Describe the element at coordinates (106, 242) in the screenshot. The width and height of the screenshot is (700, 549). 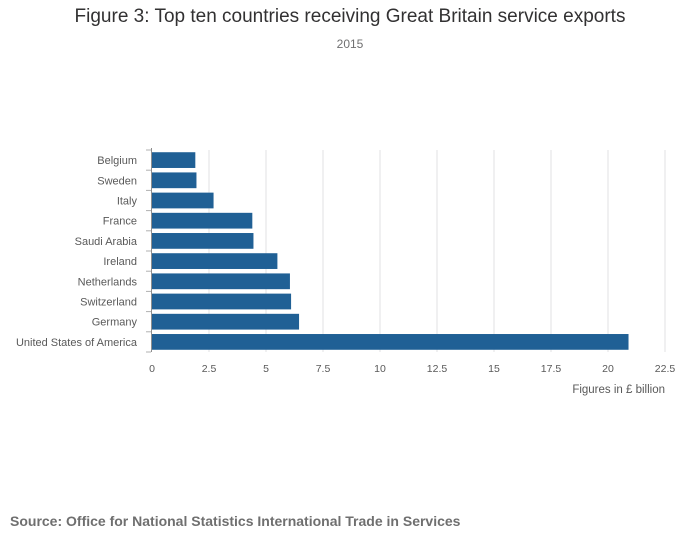
I see `y-tick-label: Saudi Arabia` at that location.